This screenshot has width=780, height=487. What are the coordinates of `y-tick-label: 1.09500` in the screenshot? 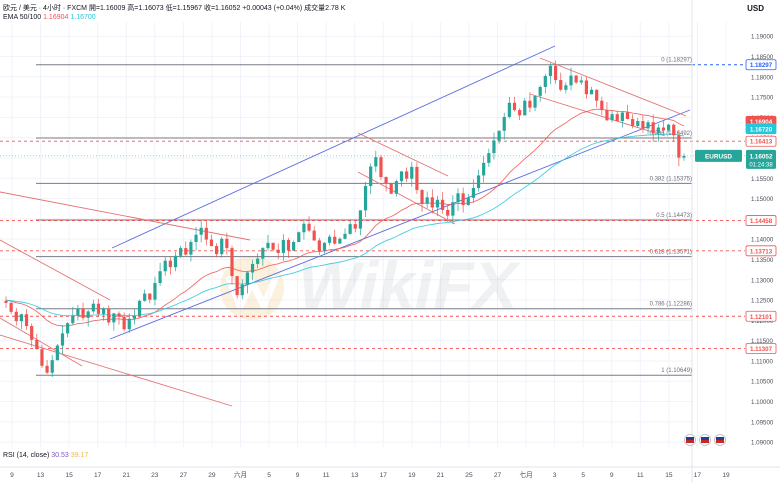 It's located at (762, 422).